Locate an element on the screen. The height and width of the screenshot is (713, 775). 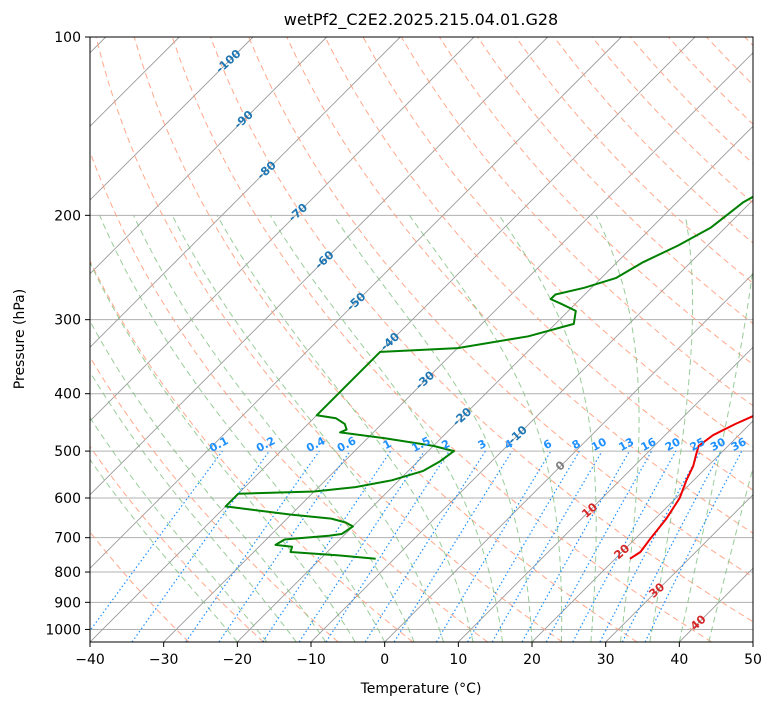
chart-title: wetPf2_C2E2.2025.215.04.01.G28 is located at coordinates (421, 20).